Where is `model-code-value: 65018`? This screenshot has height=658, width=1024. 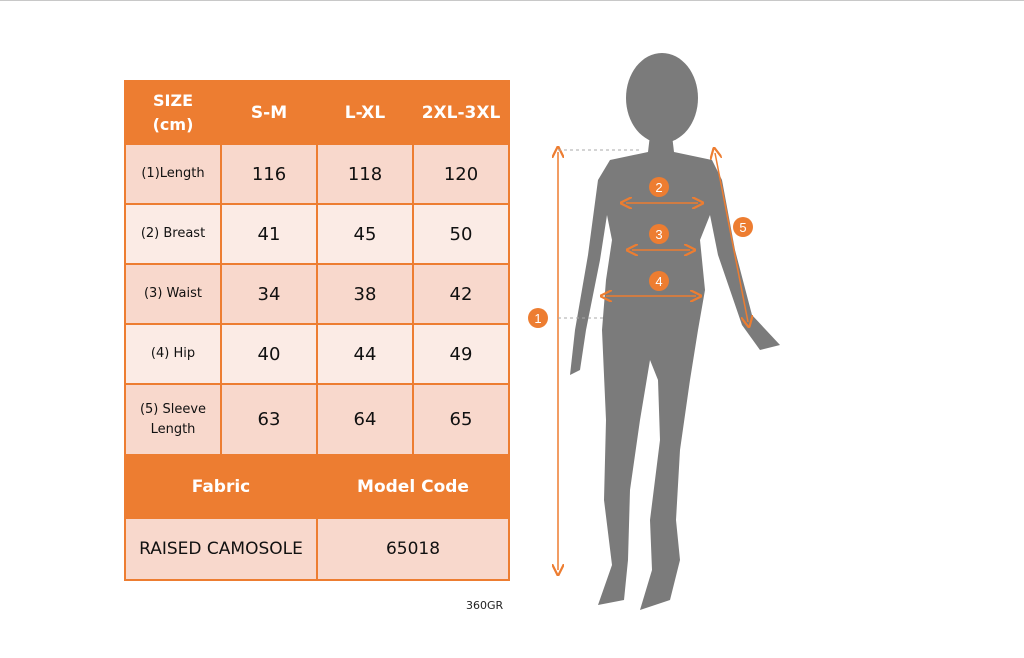
model-code-value: 65018 is located at coordinates (413, 549).